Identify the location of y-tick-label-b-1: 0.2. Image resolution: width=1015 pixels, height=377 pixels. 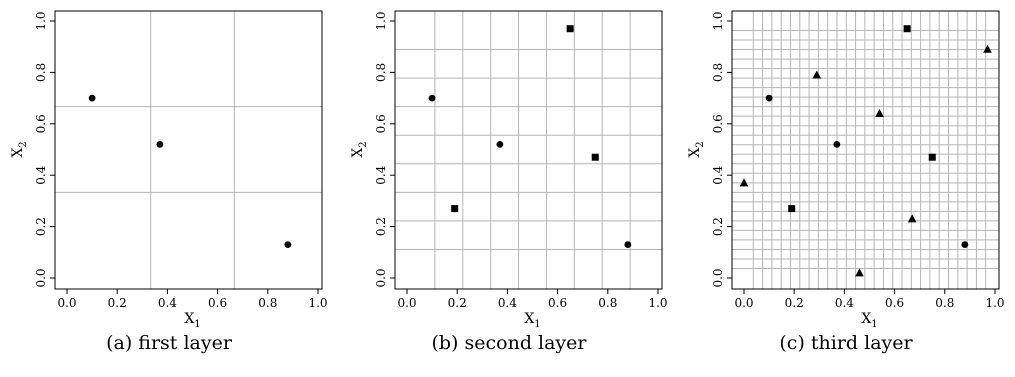
(381, 226).